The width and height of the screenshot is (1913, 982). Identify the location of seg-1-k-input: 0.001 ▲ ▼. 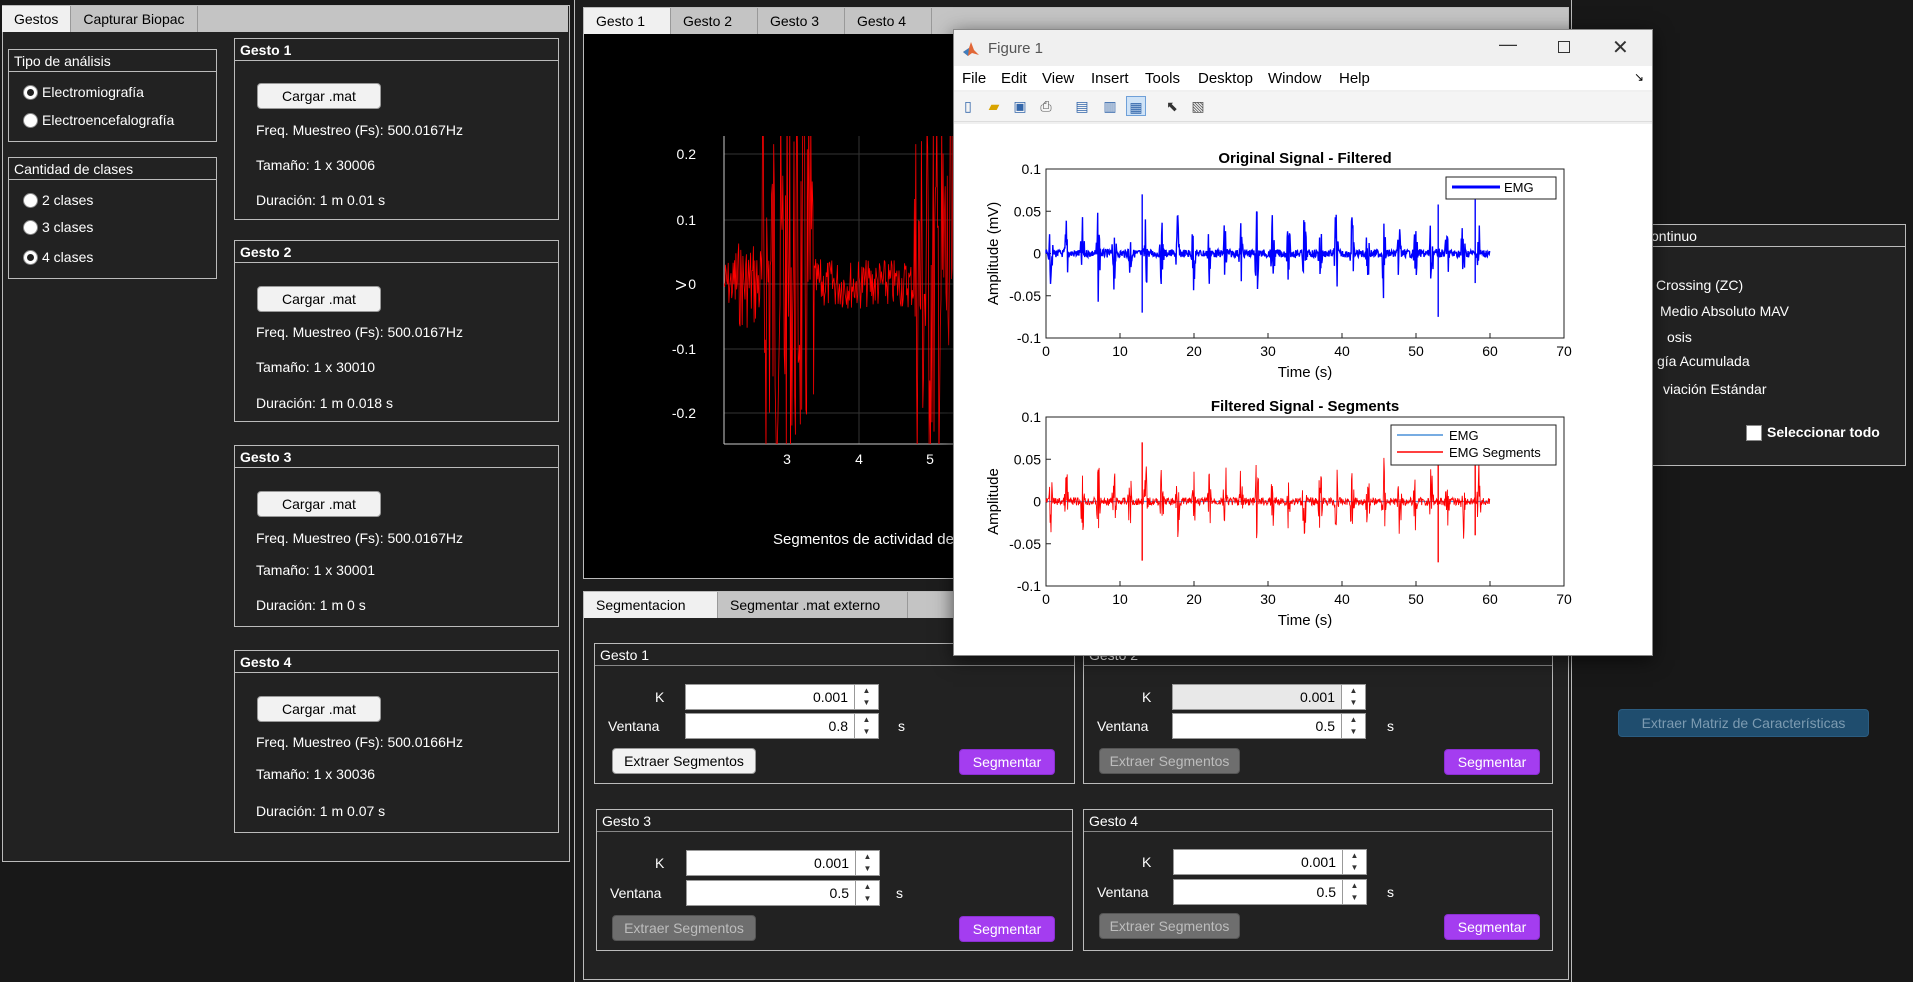
(782, 697).